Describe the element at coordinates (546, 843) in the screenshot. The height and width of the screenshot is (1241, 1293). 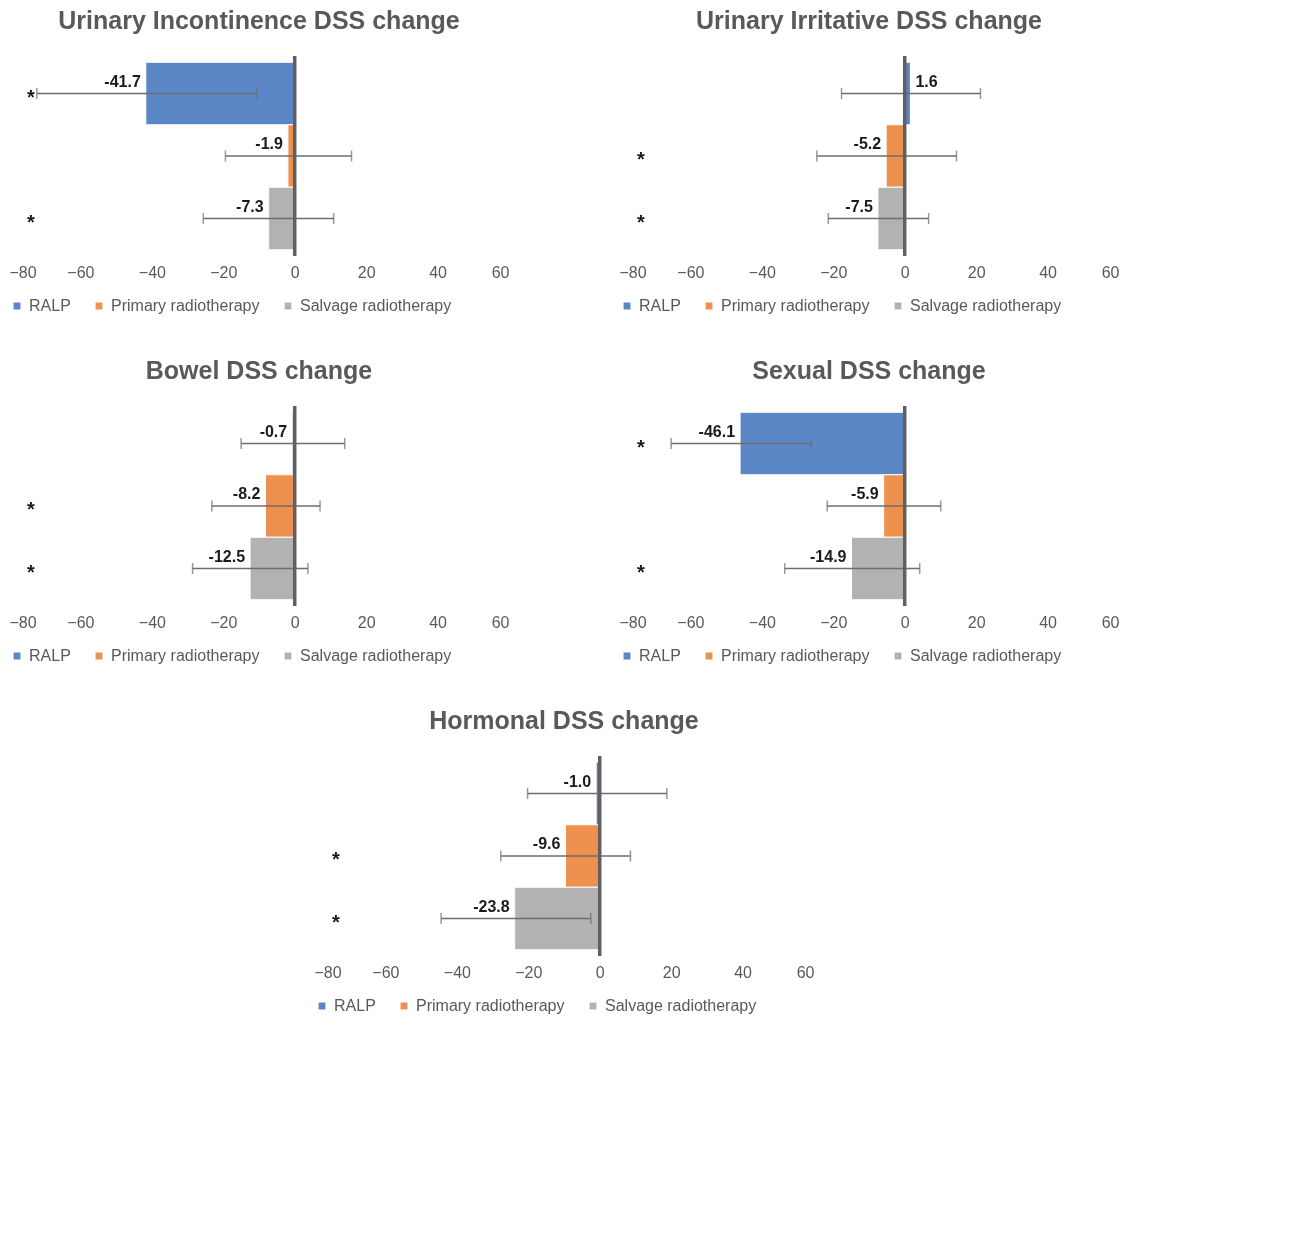
I see `data-label: -9.6` at that location.